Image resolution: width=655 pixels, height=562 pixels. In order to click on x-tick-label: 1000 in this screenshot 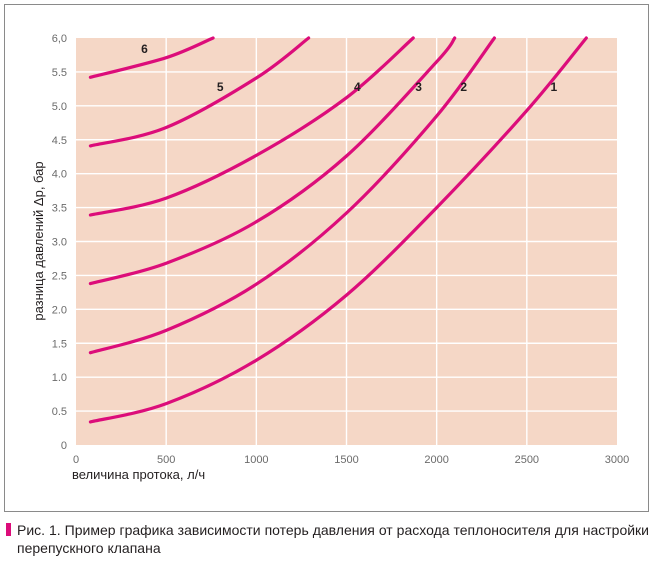, I will do `click(256, 460)`.